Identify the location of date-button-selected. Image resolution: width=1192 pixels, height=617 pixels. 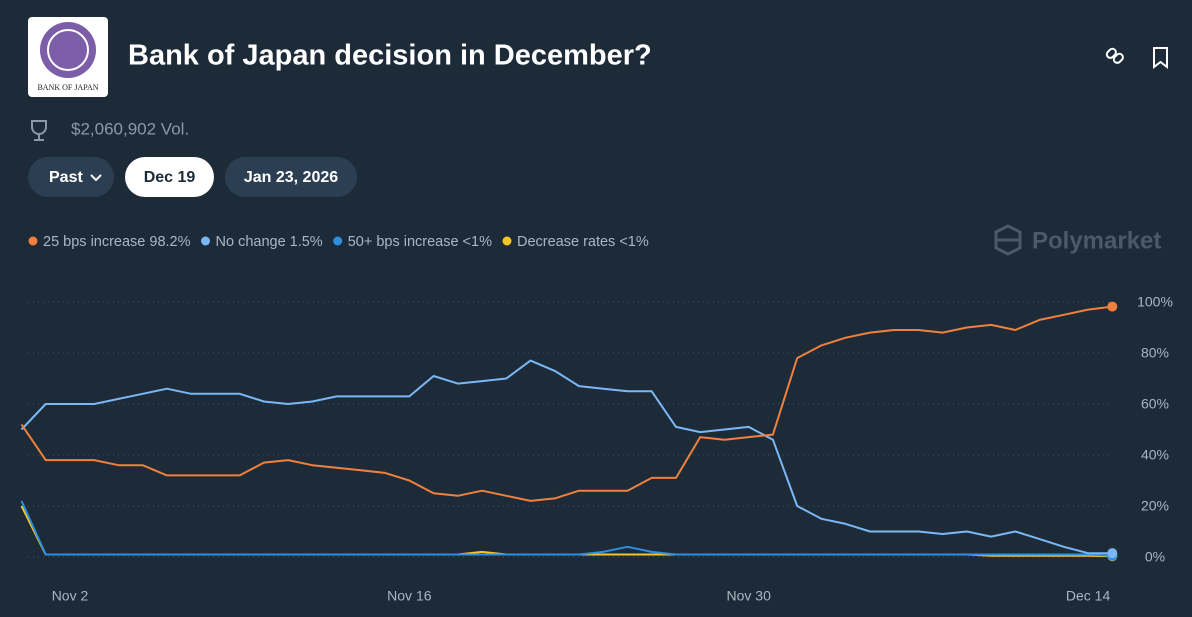
(169, 177).